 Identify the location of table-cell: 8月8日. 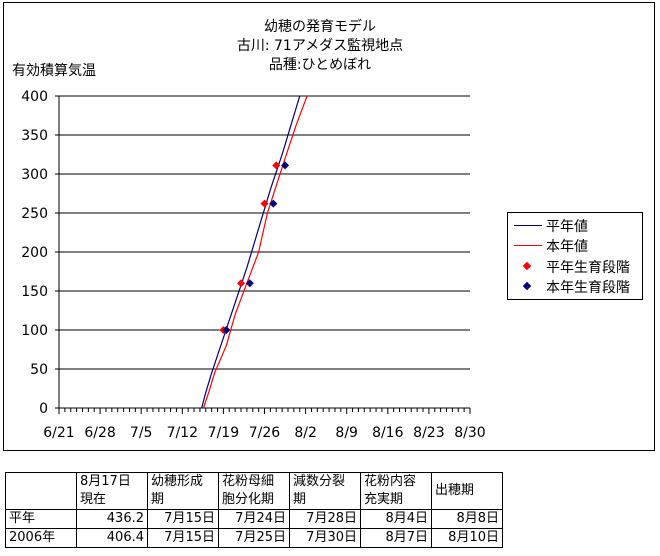
(467, 519).